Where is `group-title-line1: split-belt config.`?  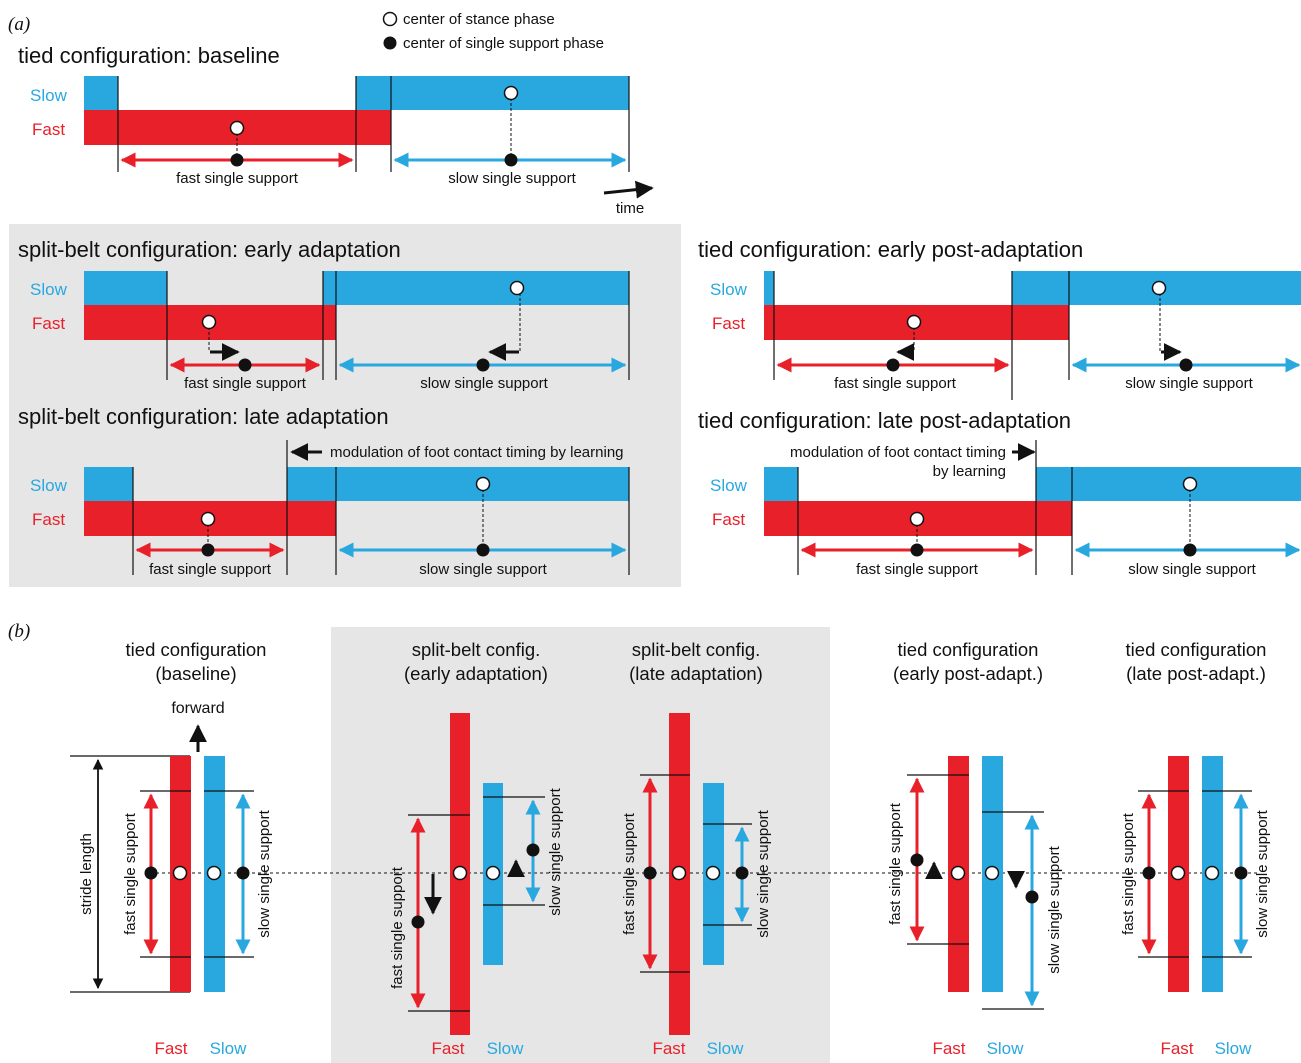
group-title-line1: split-belt config. is located at coordinates (696, 649).